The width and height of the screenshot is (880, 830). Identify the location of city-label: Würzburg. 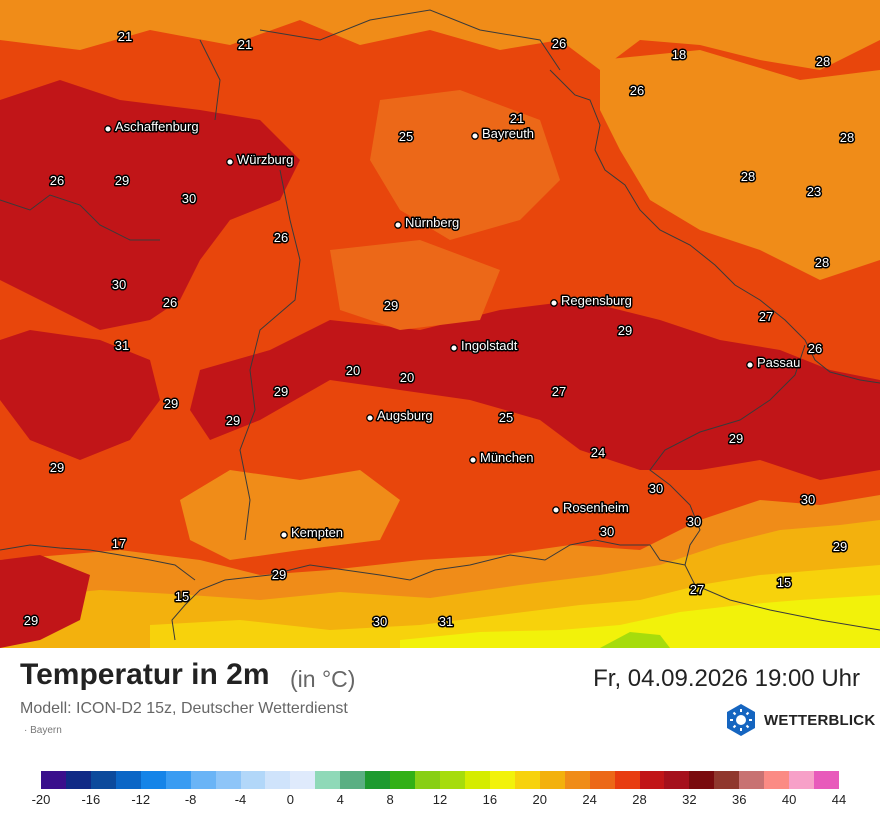
(265, 159).